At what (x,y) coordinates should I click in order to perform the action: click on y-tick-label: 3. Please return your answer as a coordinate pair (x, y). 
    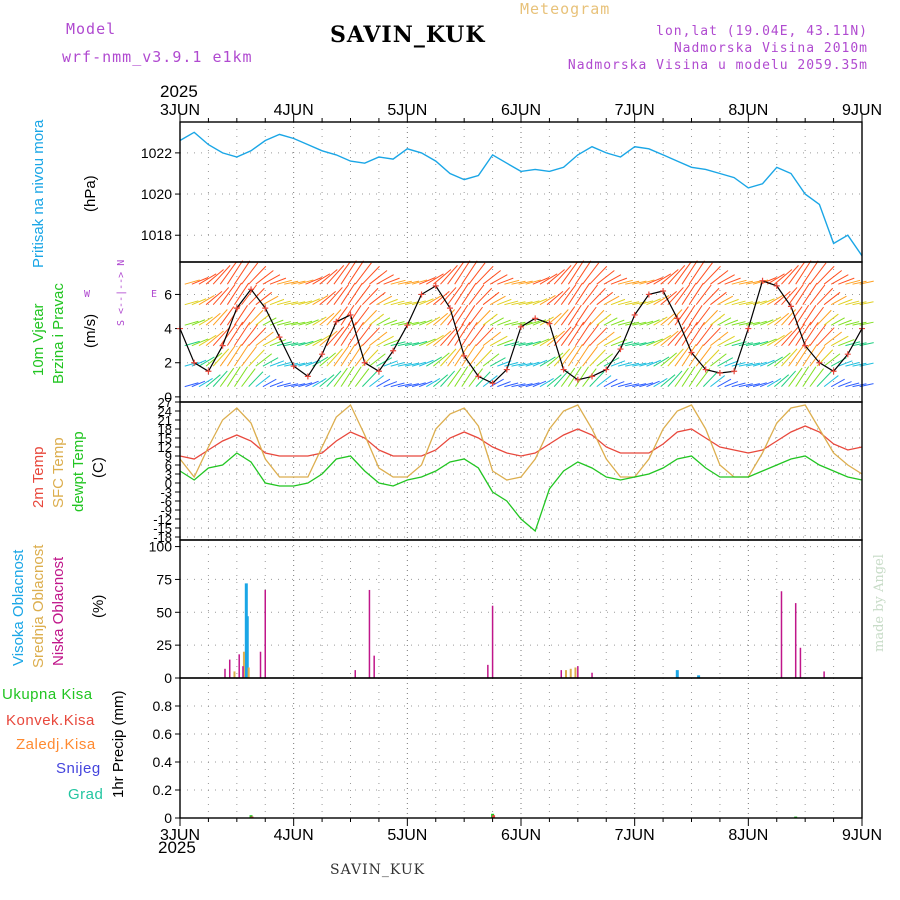
    Looking at the image, I should click on (168, 474).